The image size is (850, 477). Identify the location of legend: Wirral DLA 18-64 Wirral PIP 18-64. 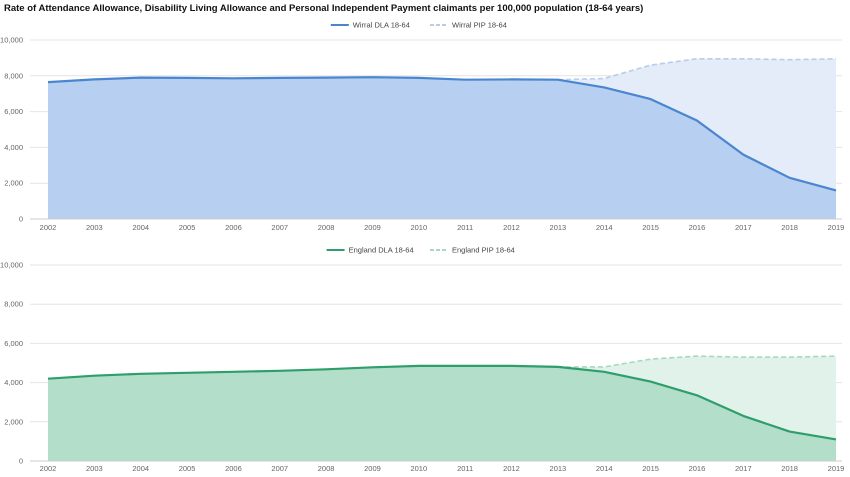
(418, 25).